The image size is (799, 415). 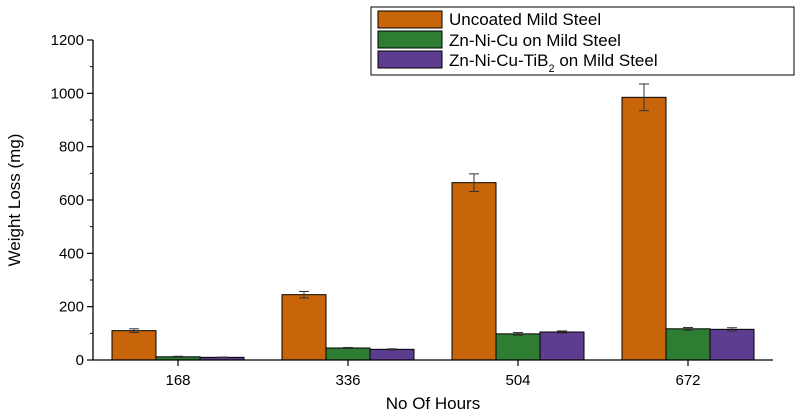 I want to click on y-tick-label-1000: 1000, so click(x=67, y=93).